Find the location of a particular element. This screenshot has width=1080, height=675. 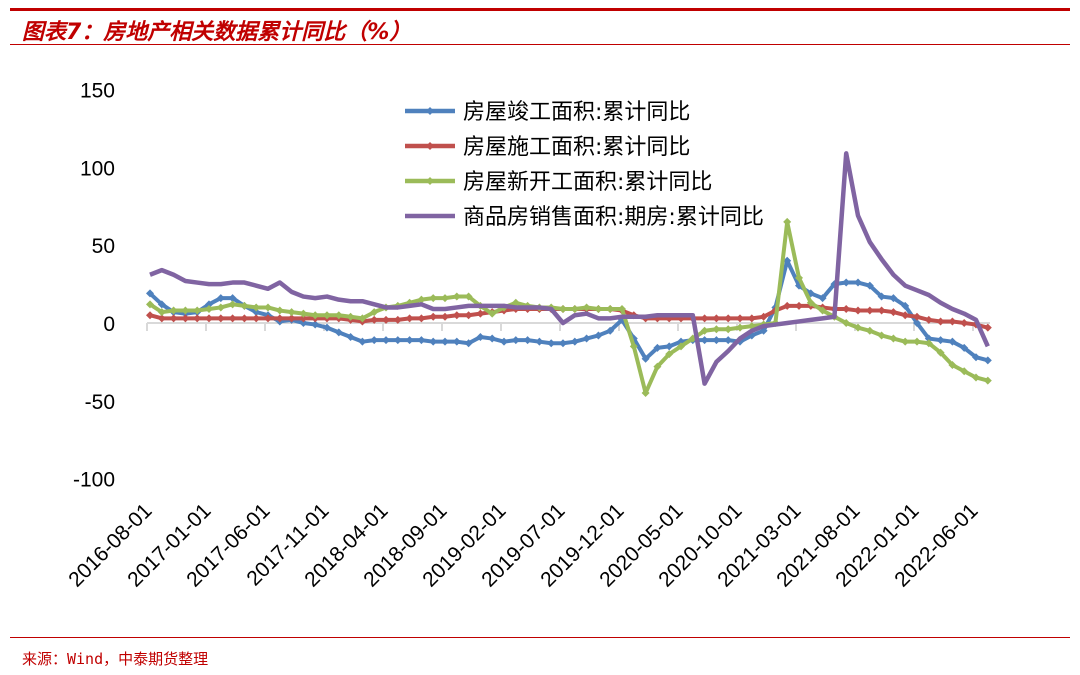

y-tick-label: -50 is located at coordinates (100, 402).